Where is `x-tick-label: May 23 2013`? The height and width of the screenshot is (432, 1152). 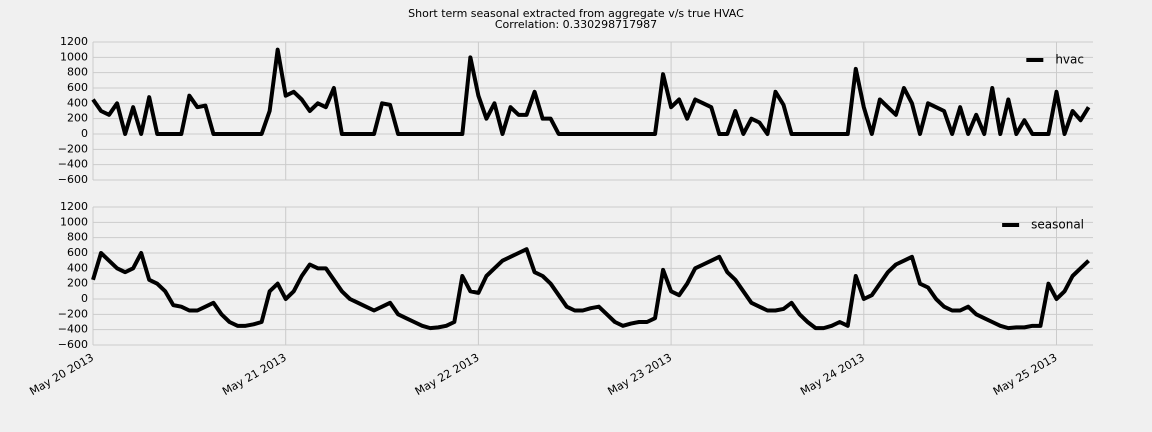 x-tick-label: May 23 2013 is located at coordinates (639, 374).